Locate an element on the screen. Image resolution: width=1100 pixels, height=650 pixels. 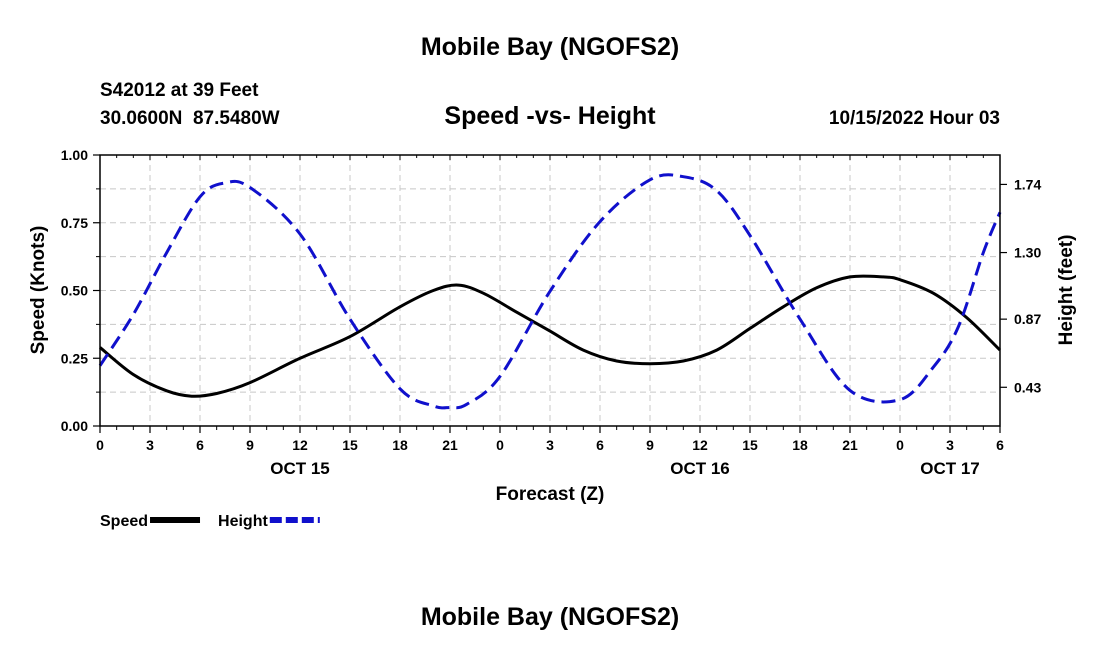
y-right-tick-label: 0.43 is located at coordinates (1027, 387).